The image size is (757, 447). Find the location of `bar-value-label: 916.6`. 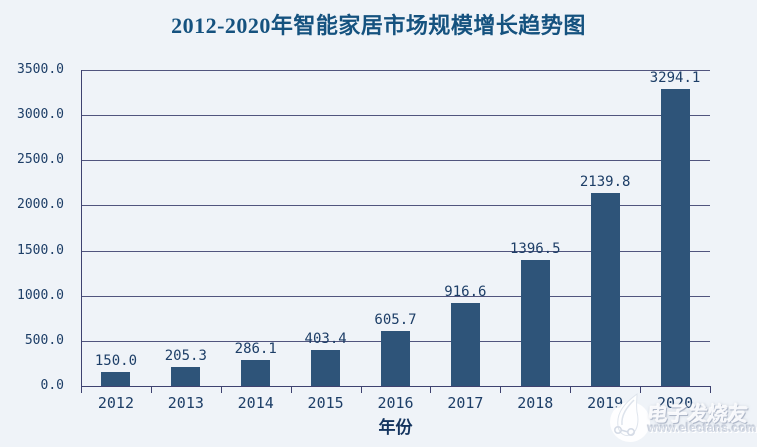

bar-value-label: 916.6 is located at coordinates (465, 292).